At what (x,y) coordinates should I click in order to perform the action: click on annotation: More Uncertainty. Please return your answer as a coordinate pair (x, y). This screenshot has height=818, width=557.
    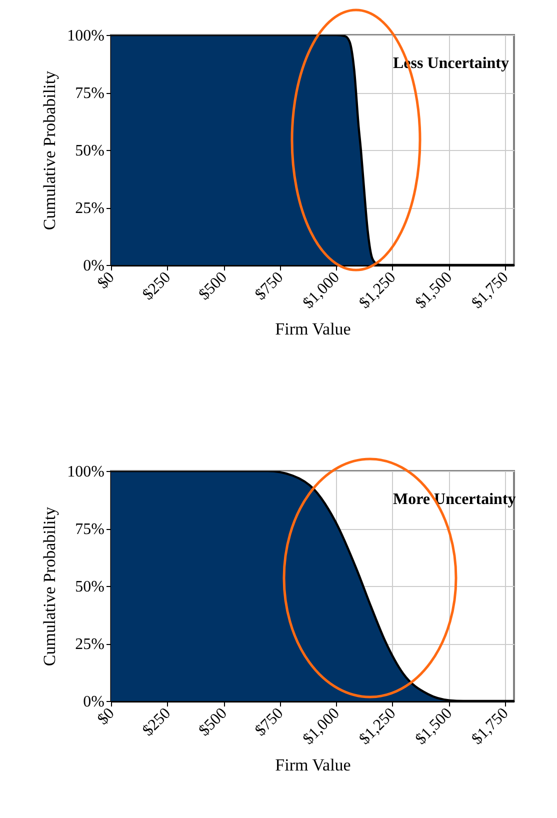
    Looking at the image, I should click on (454, 499).